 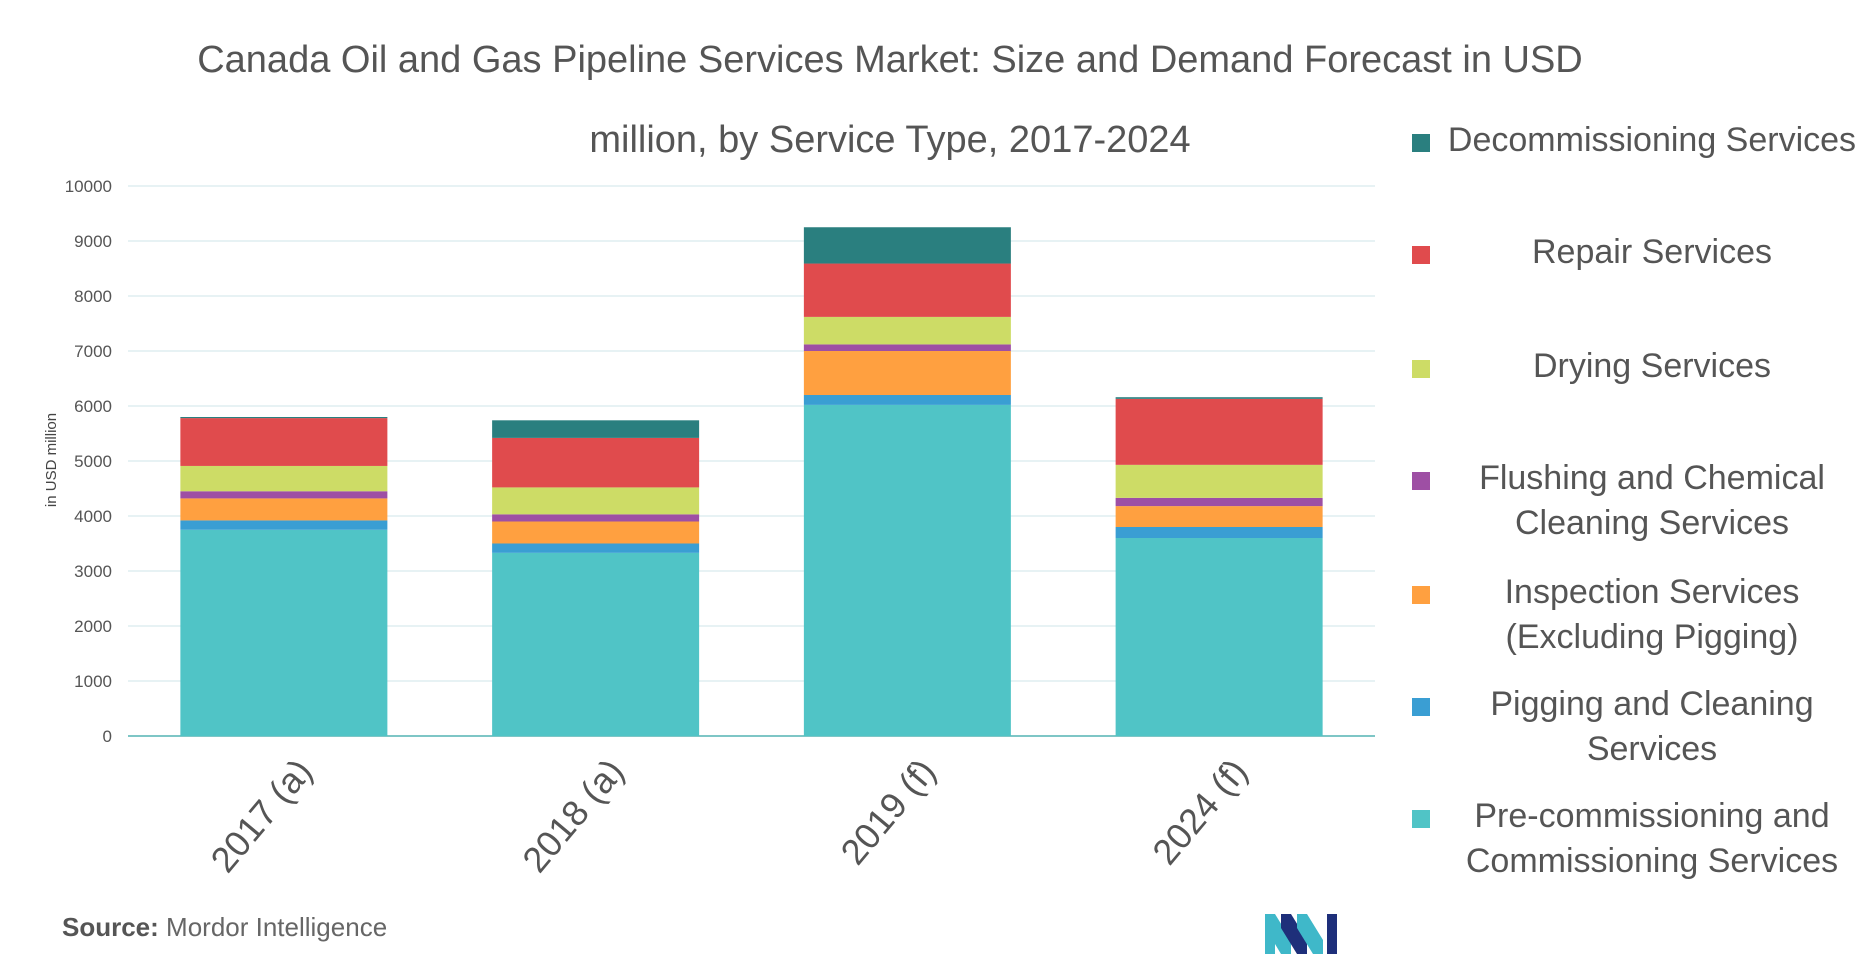 What do you see at coordinates (1642, 501) in the screenshot?
I see `legend-item: Flushing and Chemical Cleaning Services` at bounding box center [1642, 501].